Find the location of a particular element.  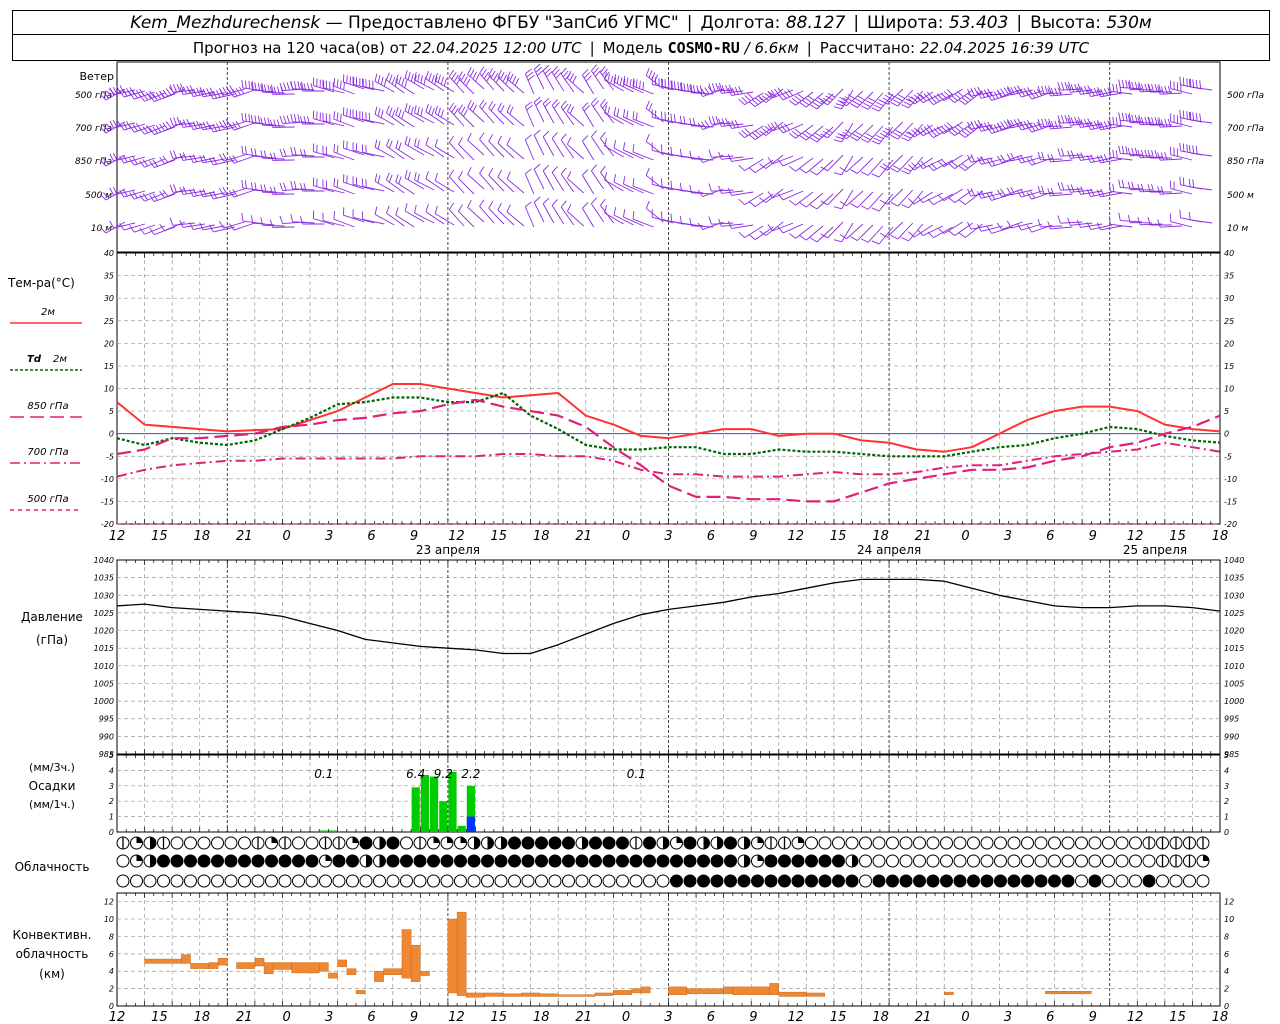

precip-3h-label: 0.1 is located at coordinates (636, 774).